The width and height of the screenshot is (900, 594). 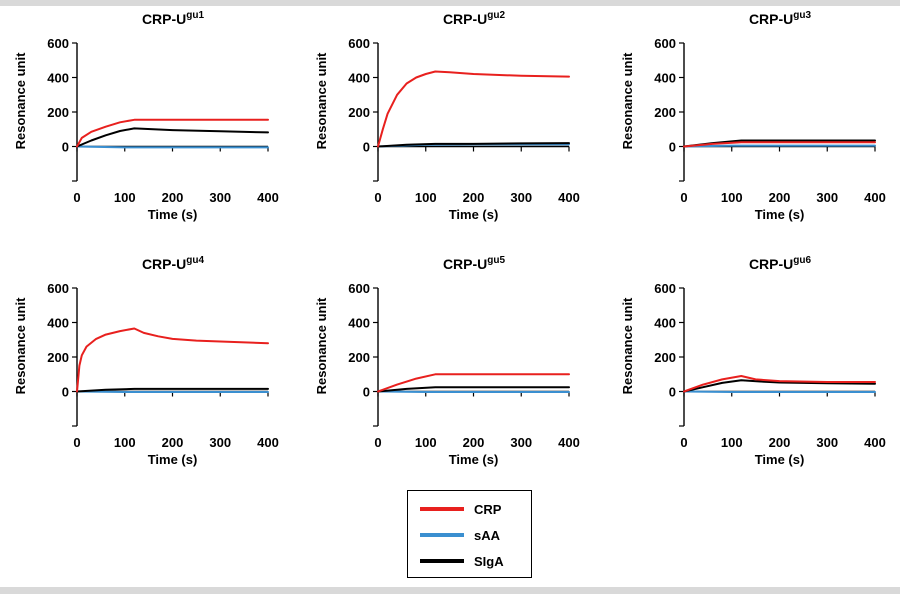 I want to click on chart-title-sup-2: gu2, so click(x=496, y=15).